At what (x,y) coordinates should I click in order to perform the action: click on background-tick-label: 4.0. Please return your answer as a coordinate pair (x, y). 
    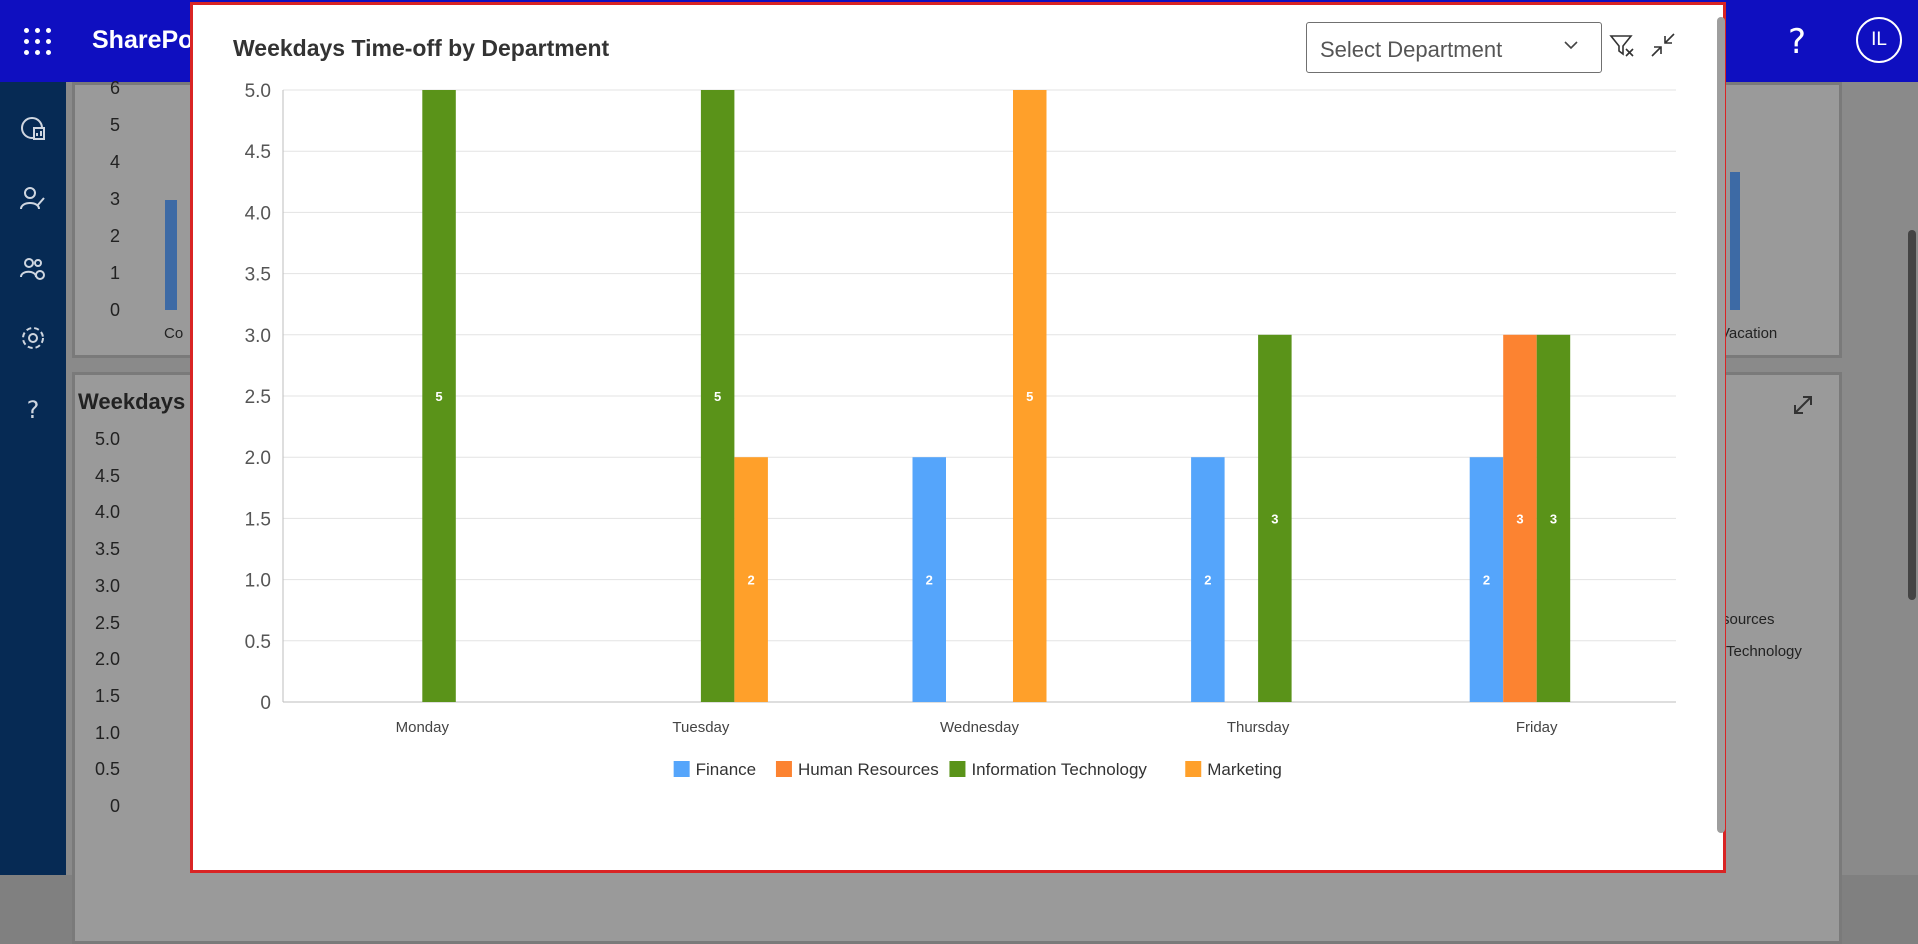
    Looking at the image, I should click on (107, 512).